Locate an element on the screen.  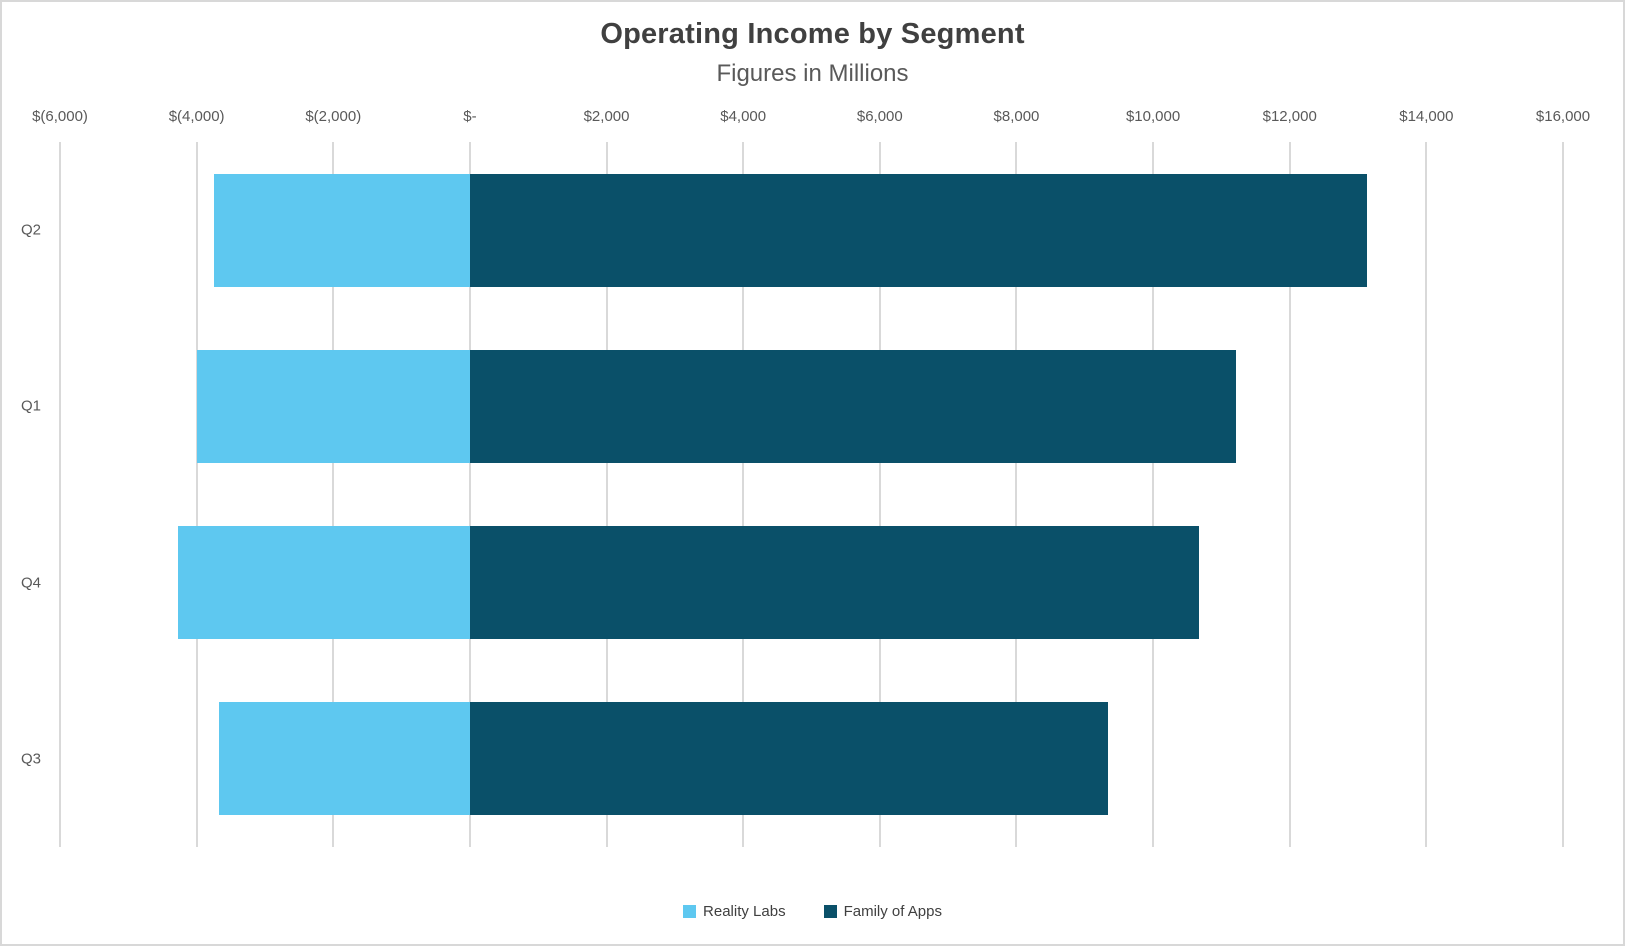
chart-title: Operating Income by Segment is located at coordinates (812, 34).